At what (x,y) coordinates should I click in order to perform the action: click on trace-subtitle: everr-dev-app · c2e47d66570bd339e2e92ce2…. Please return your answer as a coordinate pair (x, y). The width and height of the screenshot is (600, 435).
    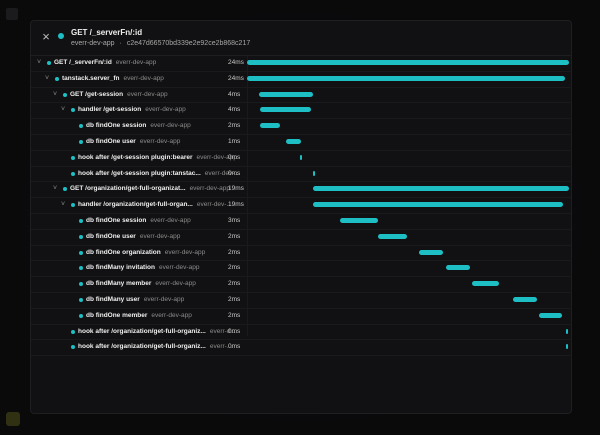
    Looking at the image, I should click on (162, 43).